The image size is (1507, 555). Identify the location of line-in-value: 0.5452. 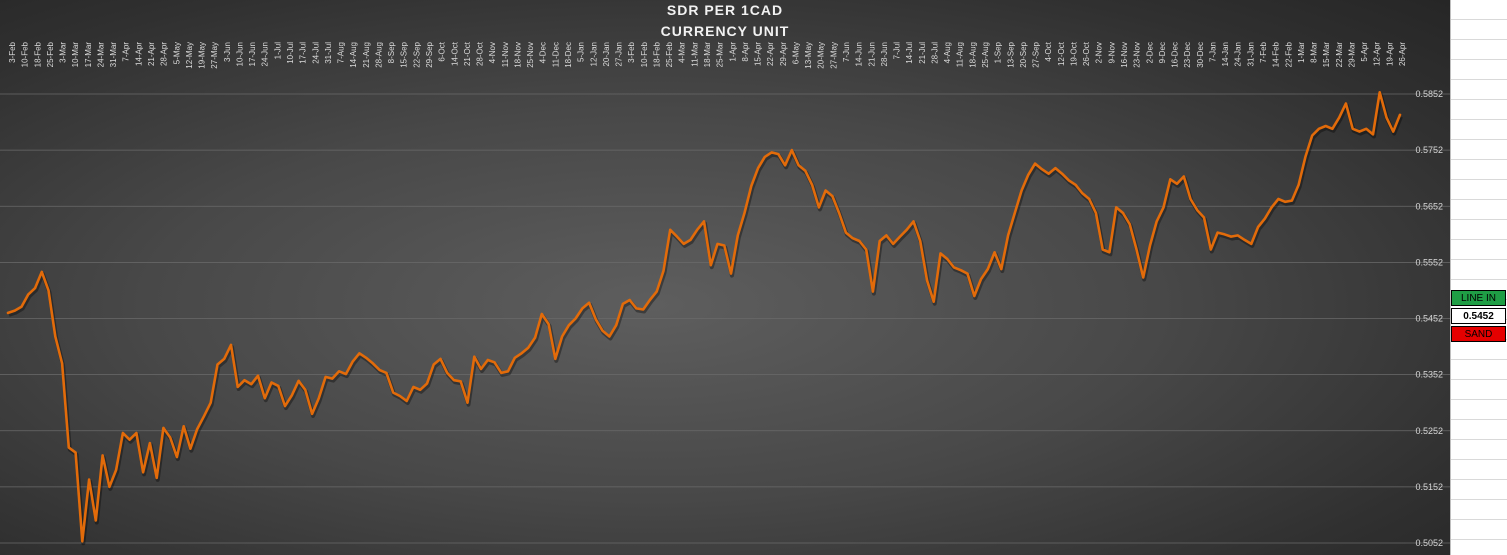
(1478, 316).